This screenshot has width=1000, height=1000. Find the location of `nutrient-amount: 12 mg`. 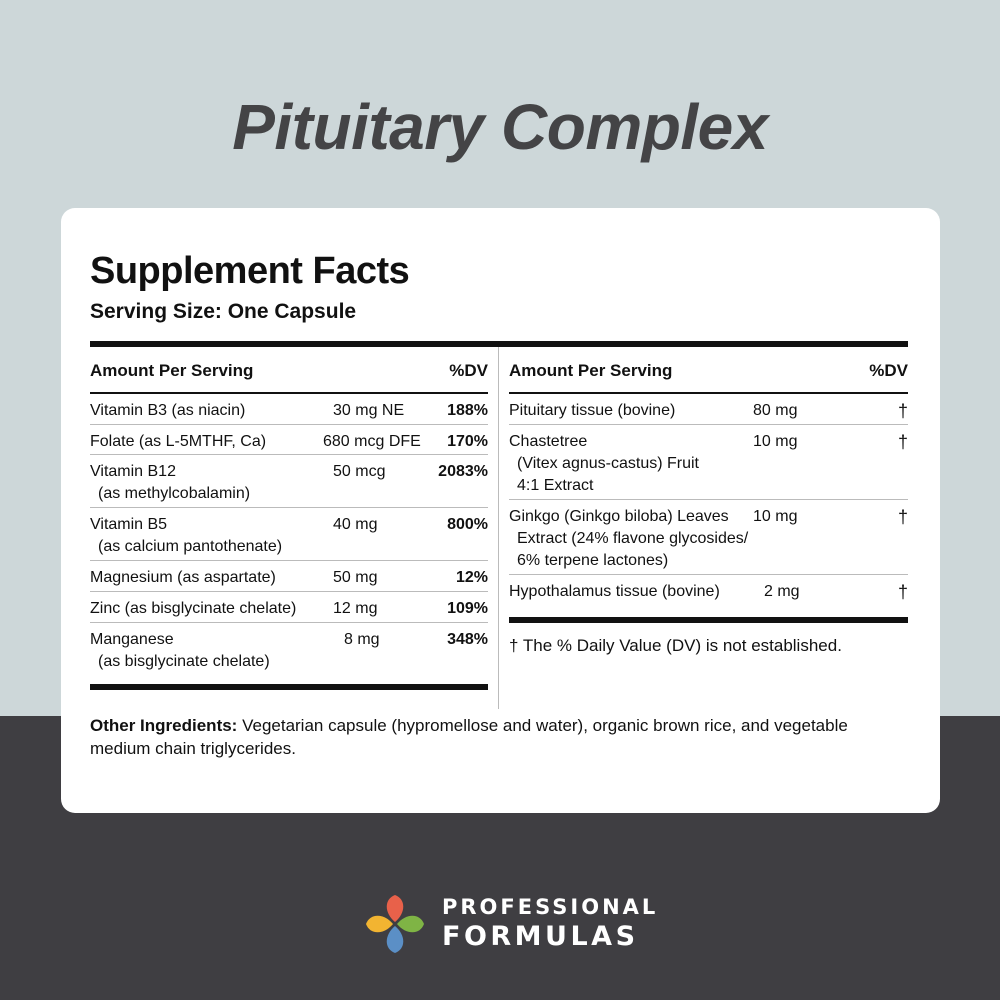

nutrient-amount: 12 mg is located at coordinates (355, 608).